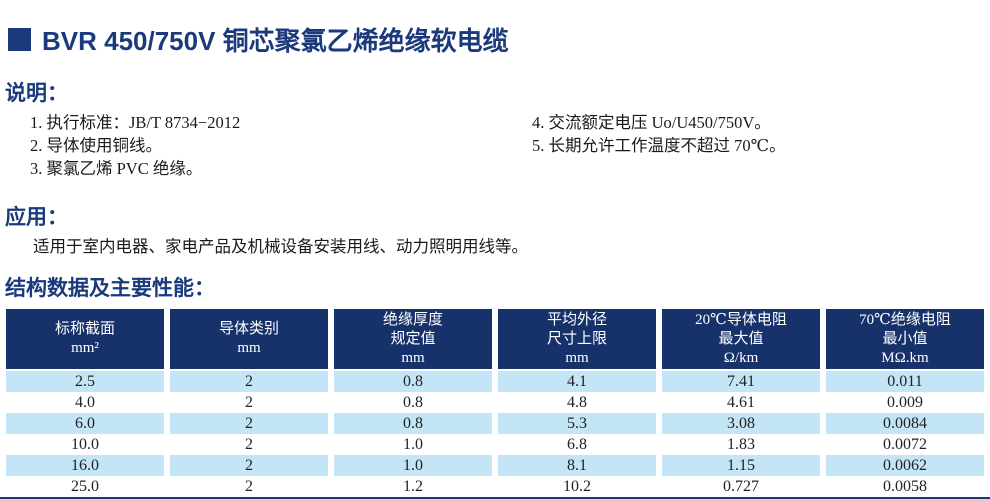 The height and width of the screenshot is (499, 990). Describe the element at coordinates (495, 465) in the screenshot. I see `table-row: 16.0 2 1.0 8.1 1.15 0.0062` at that location.